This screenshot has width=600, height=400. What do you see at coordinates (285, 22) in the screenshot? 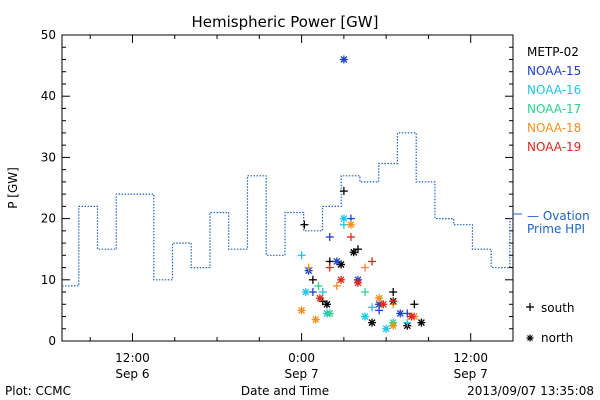
I see `chart-title: Hemispheric Power [GW]` at bounding box center [285, 22].